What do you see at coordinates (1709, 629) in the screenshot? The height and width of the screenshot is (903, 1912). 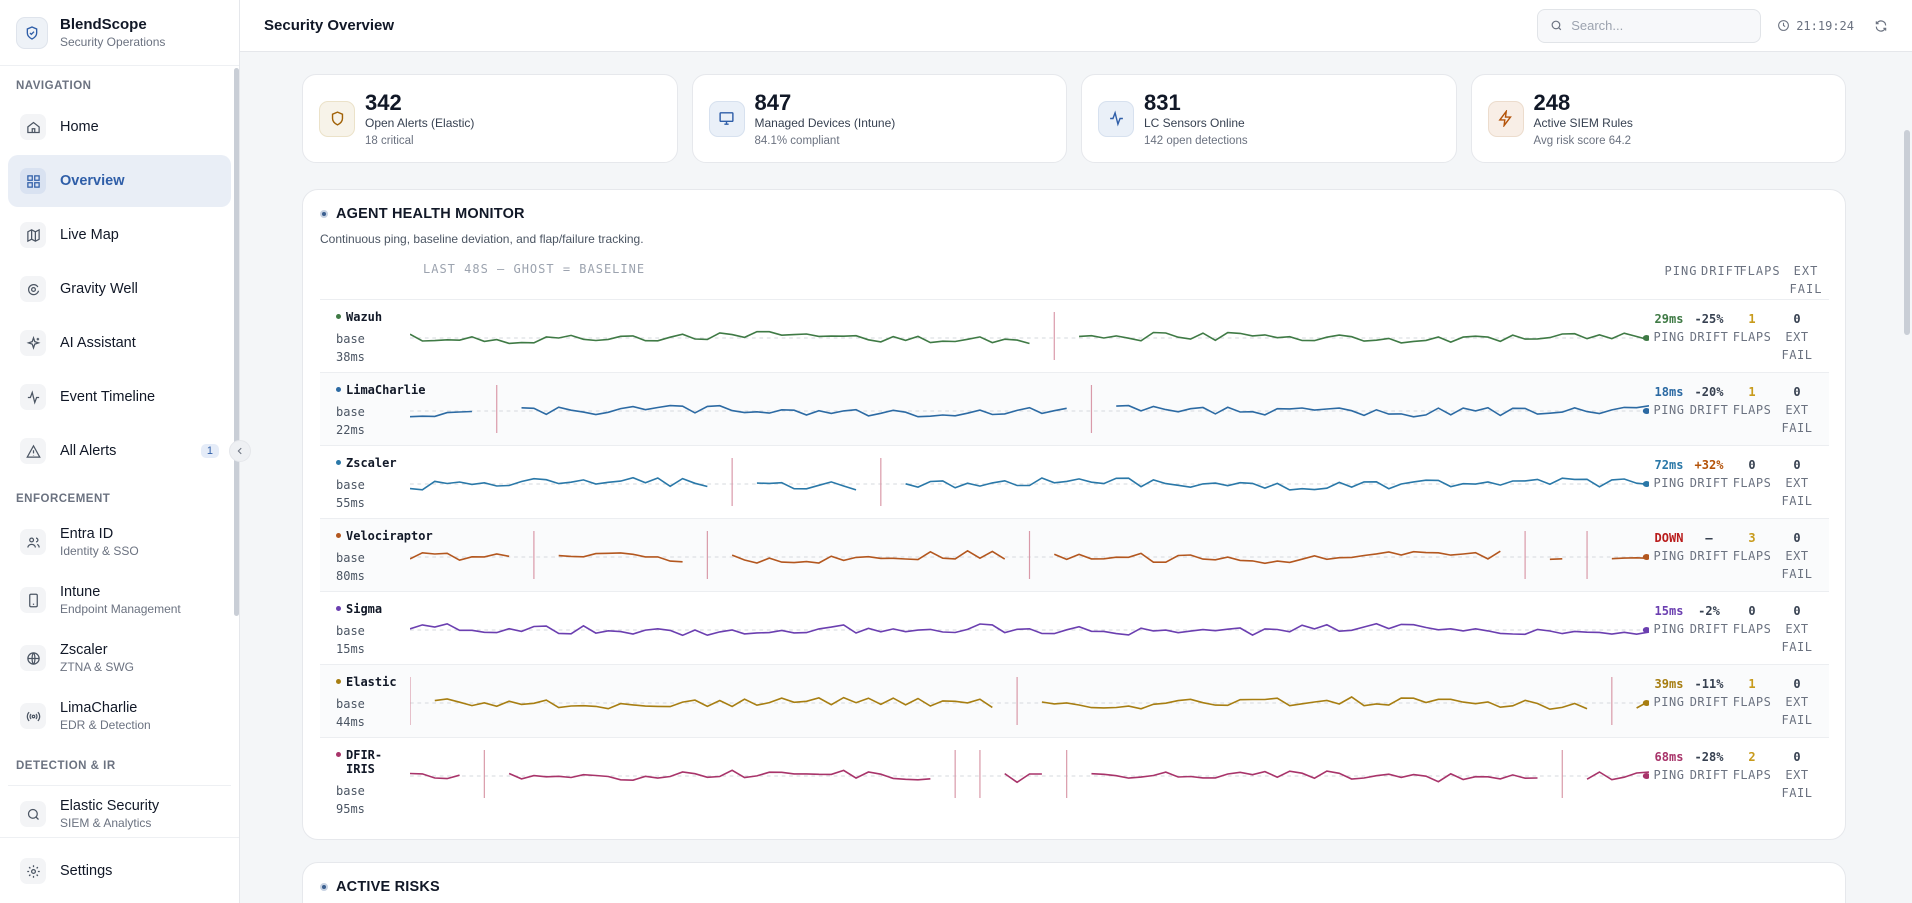 I see `drift-label: DRIFT` at bounding box center [1709, 629].